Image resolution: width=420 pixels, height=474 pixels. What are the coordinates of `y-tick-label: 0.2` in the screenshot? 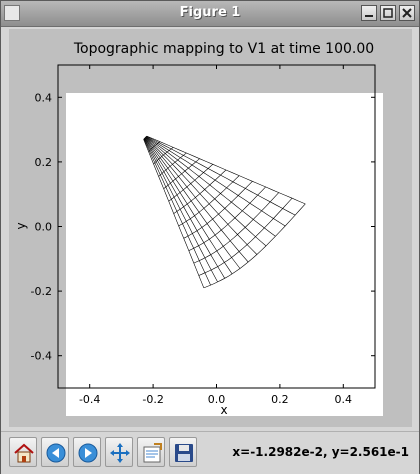 It's located at (44, 162).